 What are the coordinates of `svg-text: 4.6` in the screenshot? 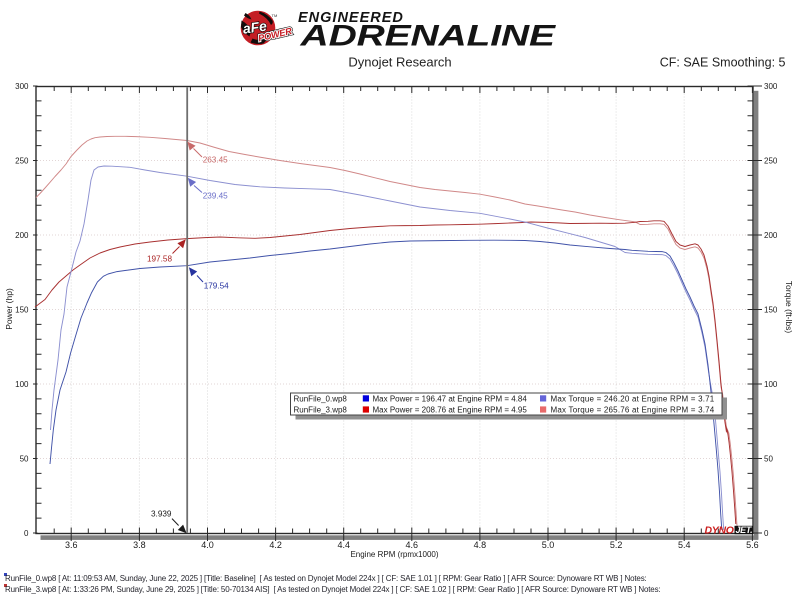 It's located at (412, 545).